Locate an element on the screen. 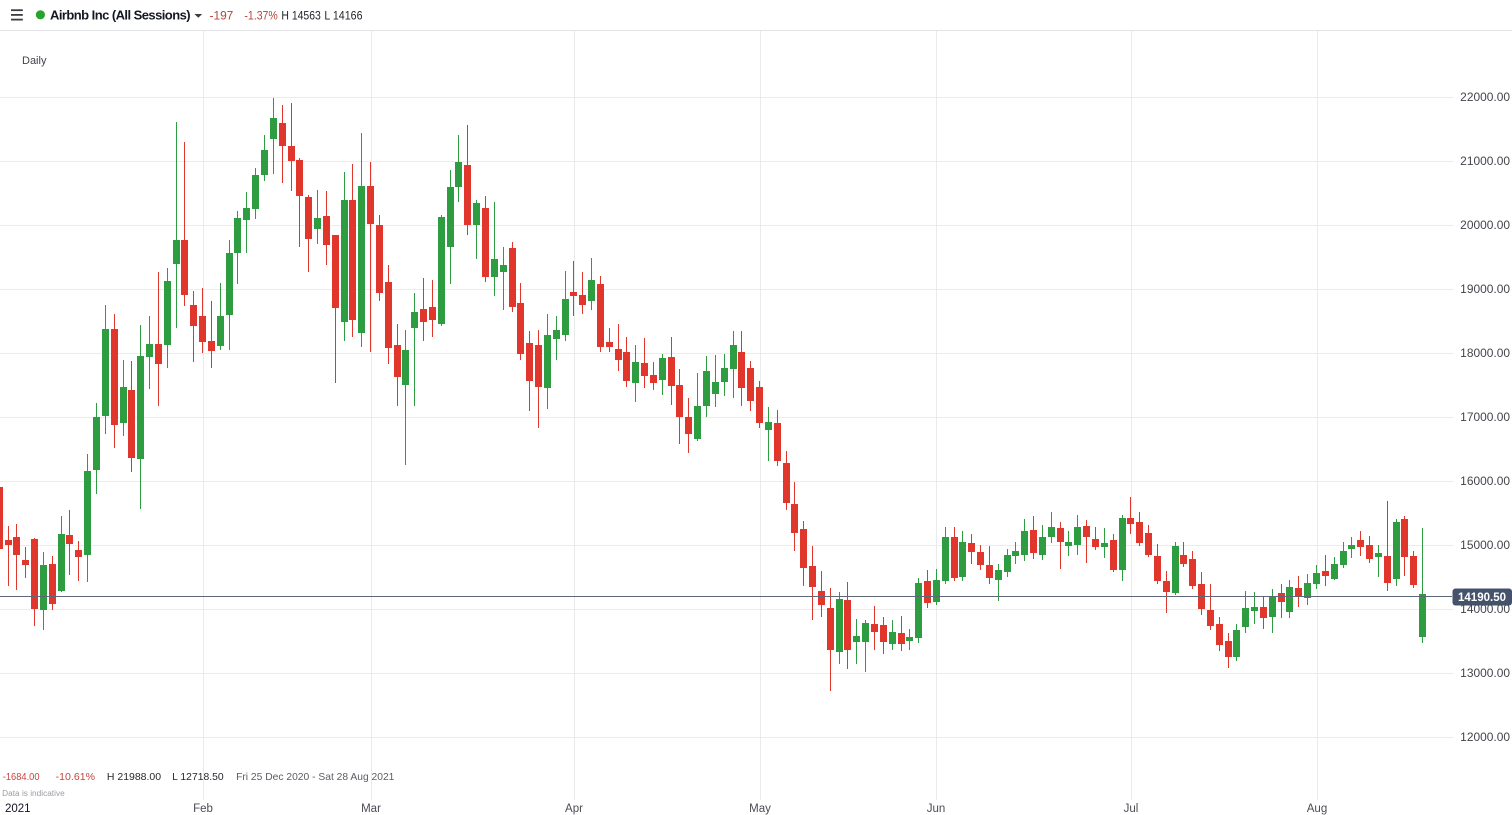  svg-text: Daily is located at coordinates (34, 61).